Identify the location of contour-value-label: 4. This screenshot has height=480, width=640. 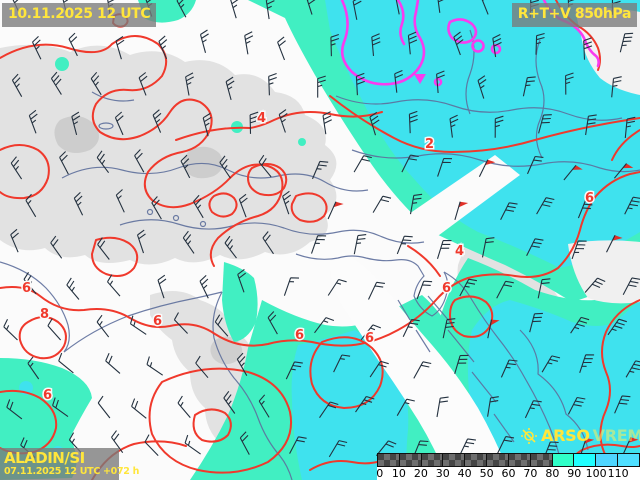
(261, 118).